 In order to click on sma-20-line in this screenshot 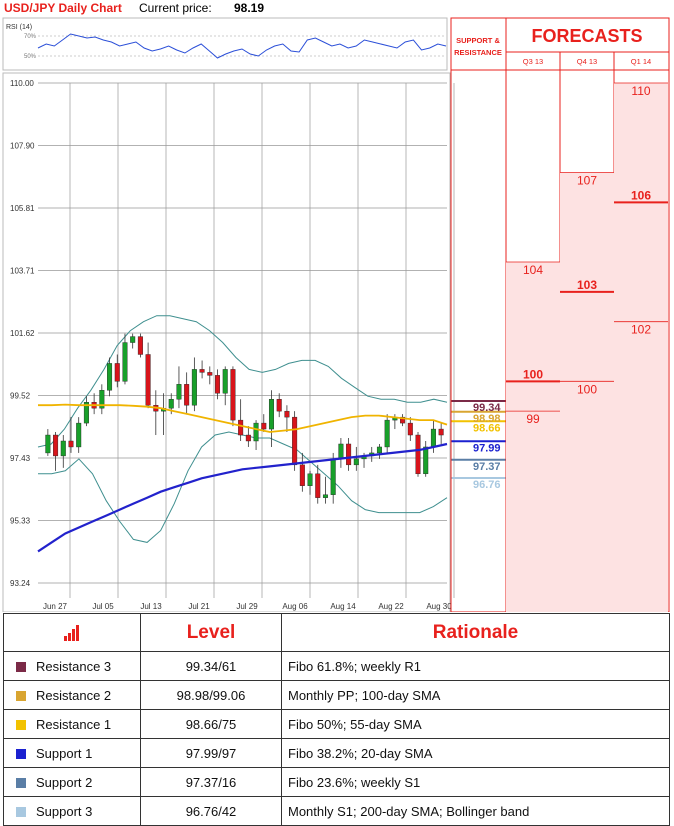, I will do `click(242, 497)`.